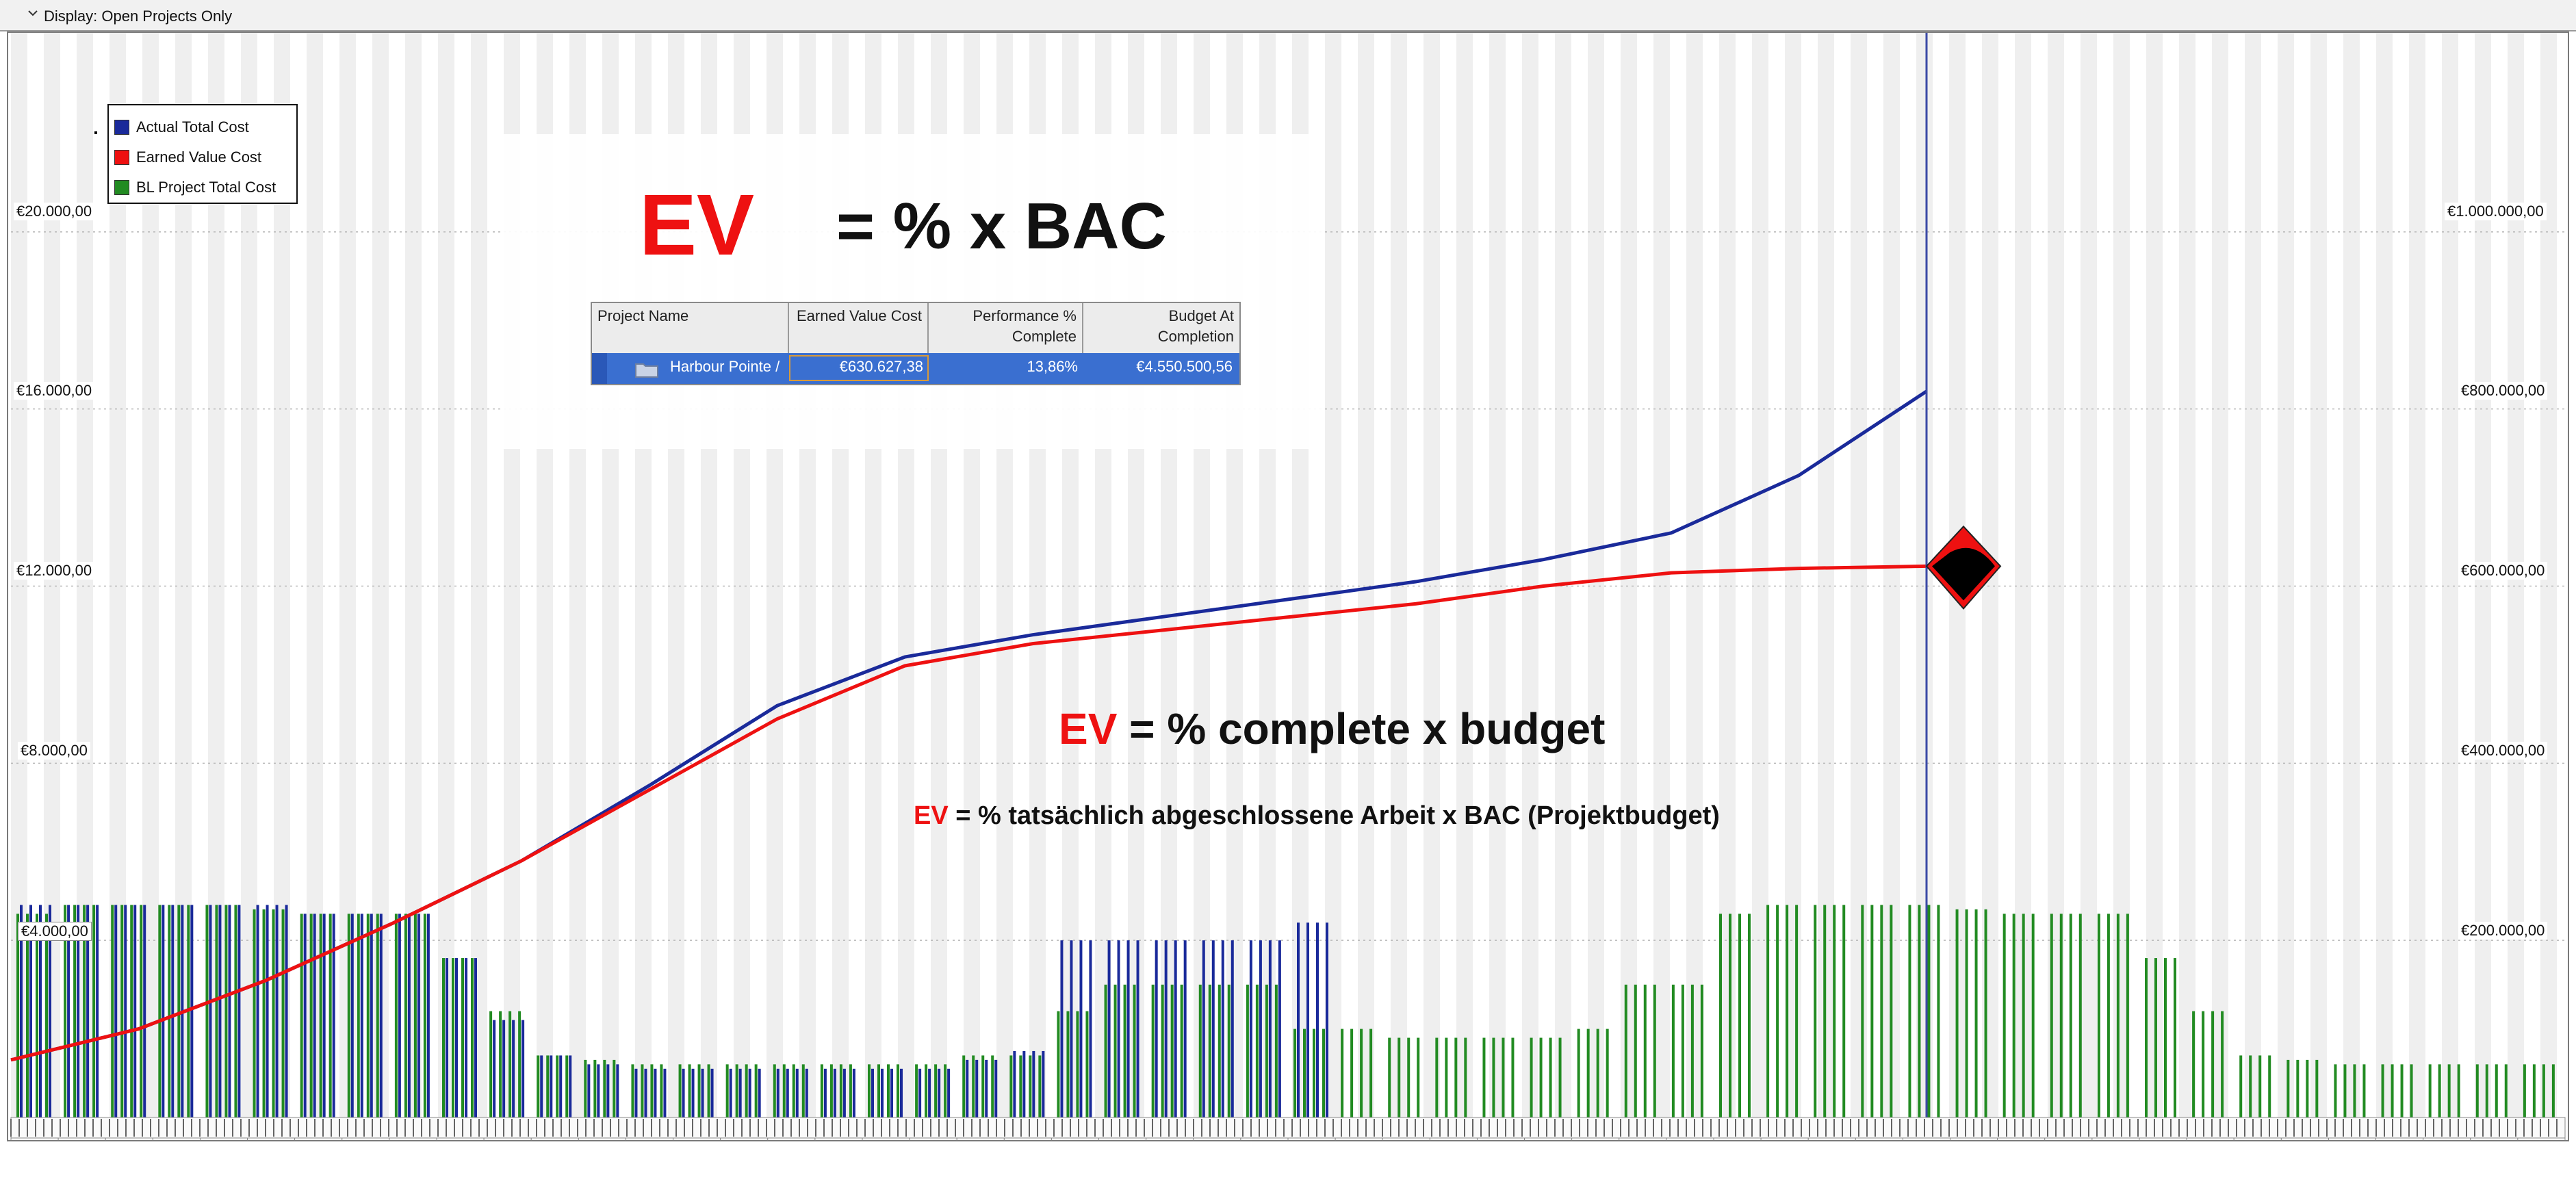 This screenshot has height=1177, width=2576. What do you see at coordinates (1288, 16) in the screenshot?
I see `display-filter-bar: Display: Open Projects Only` at bounding box center [1288, 16].